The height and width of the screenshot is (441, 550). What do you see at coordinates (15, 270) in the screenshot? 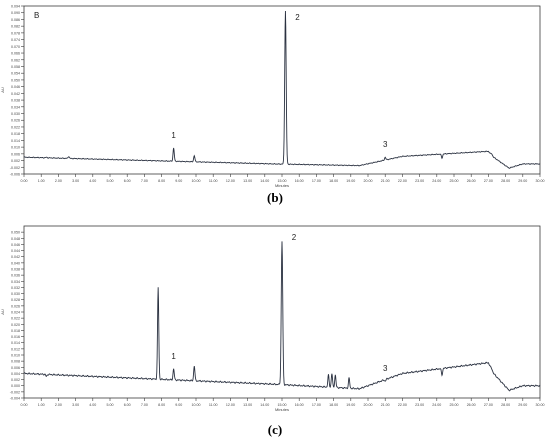
I see `chart-c-y-tick-label-6: 0.038` at bounding box center [15, 270].